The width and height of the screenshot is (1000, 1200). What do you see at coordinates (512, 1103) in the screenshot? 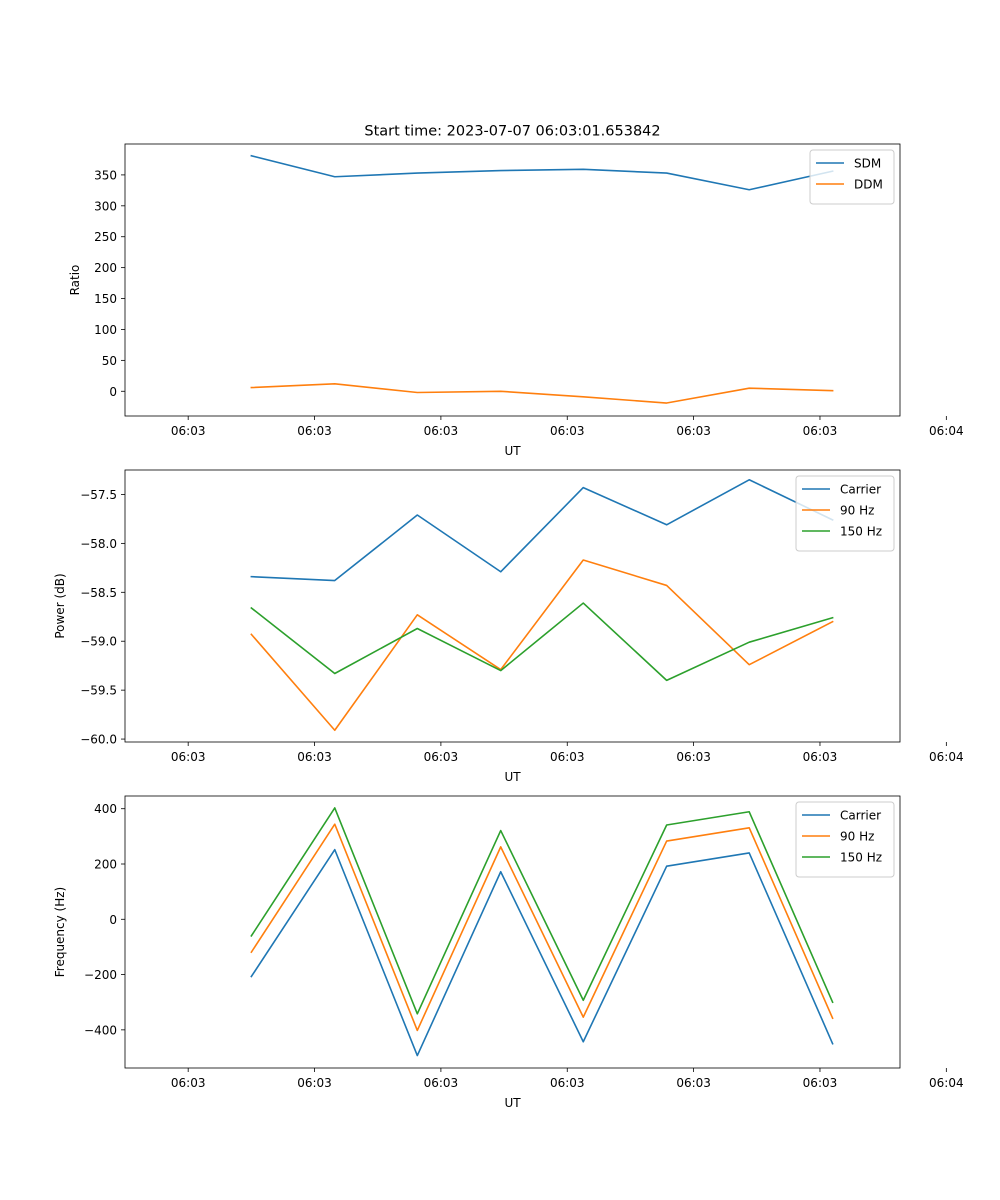
I see `frequency-x-axis-label: UT` at bounding box center [512, 1103].